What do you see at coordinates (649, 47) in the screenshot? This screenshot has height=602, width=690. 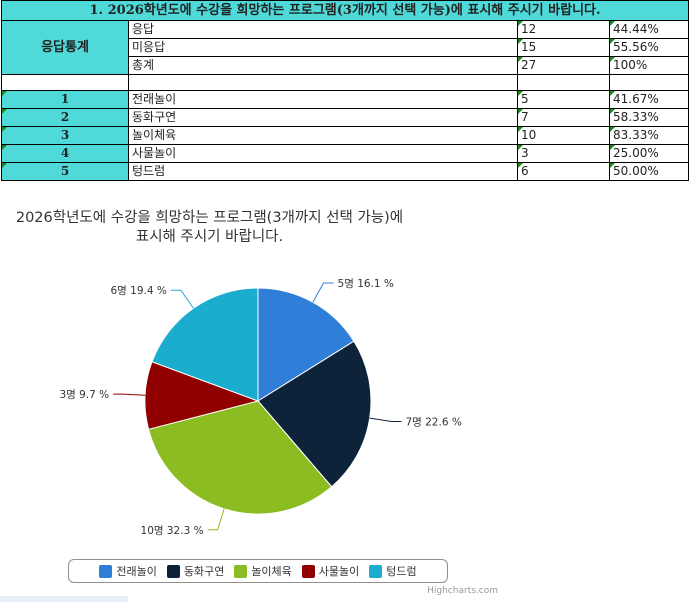 I see `stats-percent-cell: 55.56%` at bounding box center [649, 47].